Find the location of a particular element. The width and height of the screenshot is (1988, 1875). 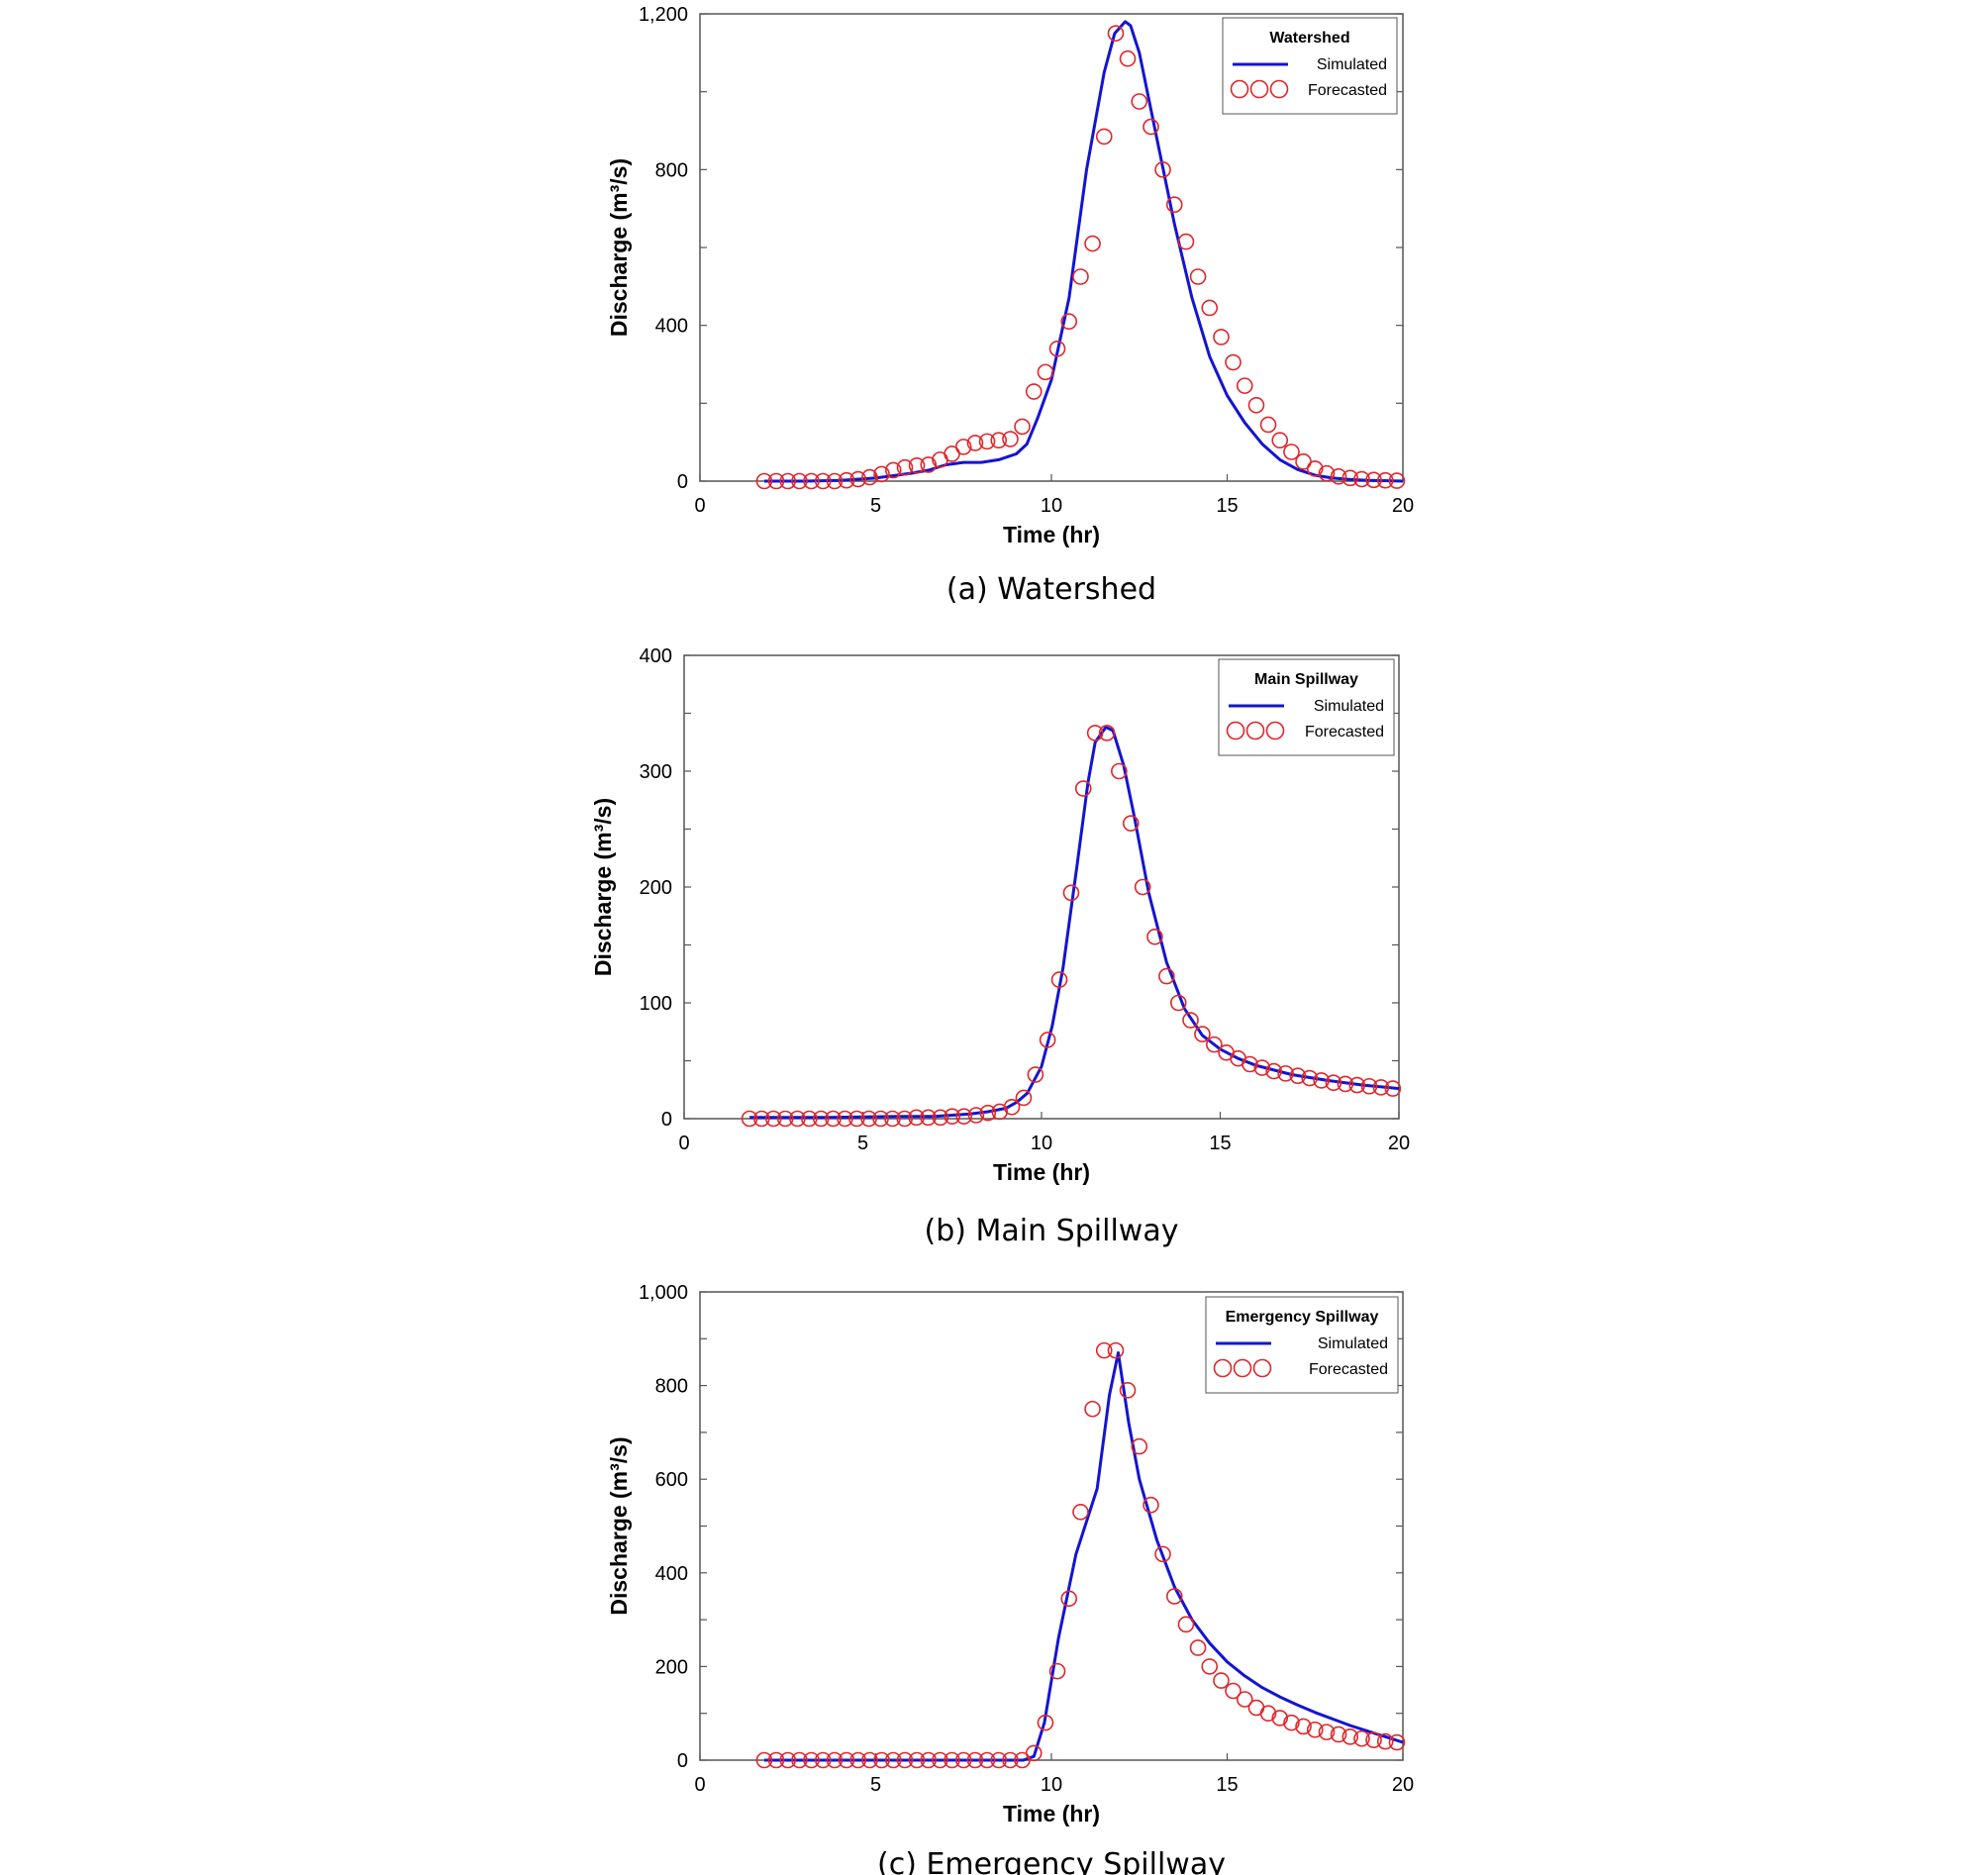

y-tick-label: 600 is located at coordinates (671, 1480).